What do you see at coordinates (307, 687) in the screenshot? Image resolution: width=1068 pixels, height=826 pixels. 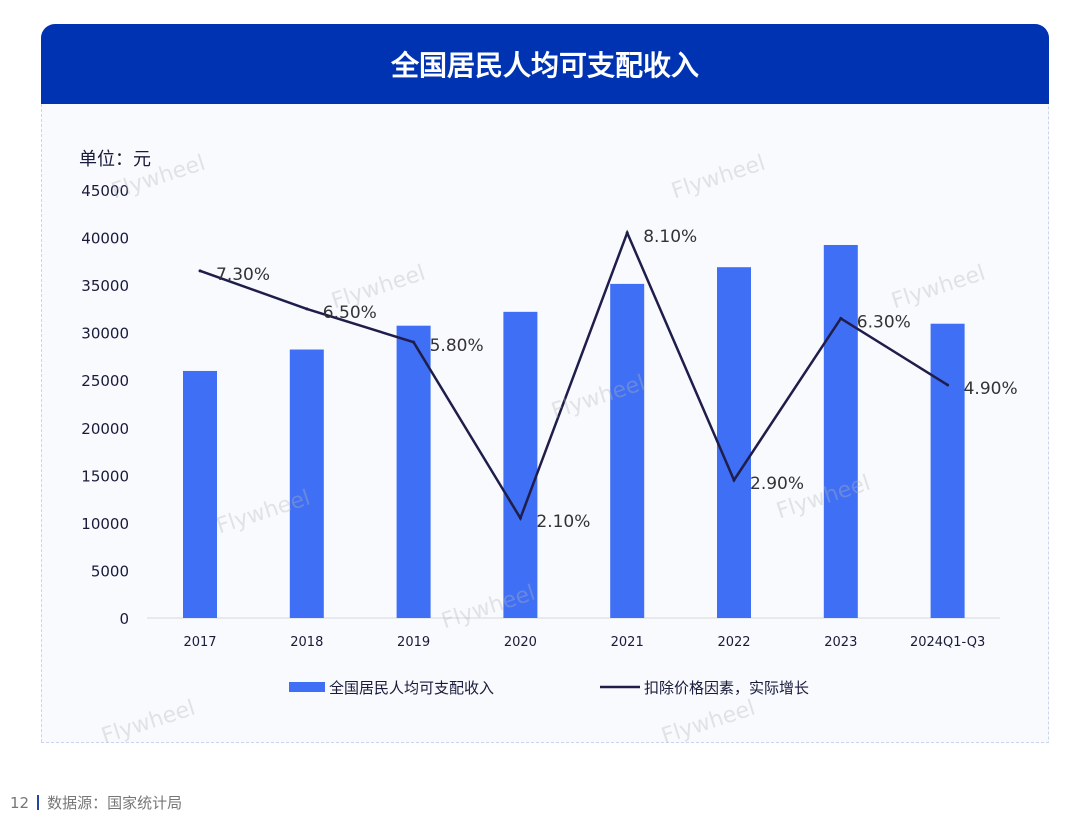 I see `legend-swatch-bar` at bounding box center [307, 687].